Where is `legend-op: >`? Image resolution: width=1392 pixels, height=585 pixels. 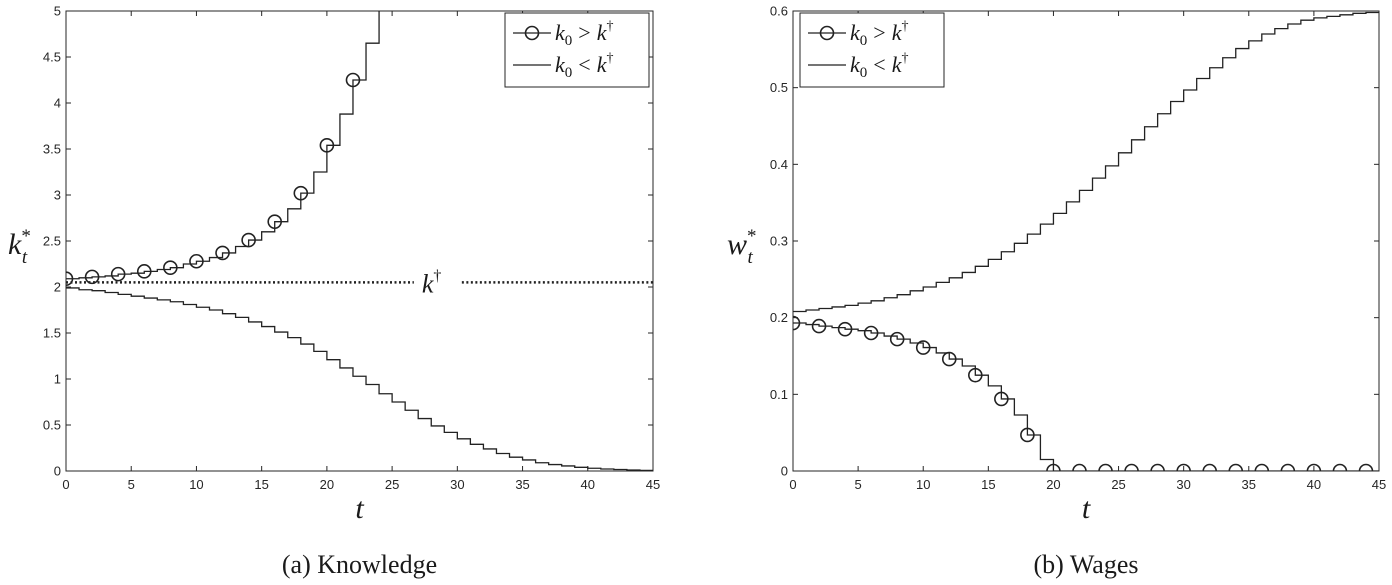 legend-op: > is located at coordinates (879, 32).